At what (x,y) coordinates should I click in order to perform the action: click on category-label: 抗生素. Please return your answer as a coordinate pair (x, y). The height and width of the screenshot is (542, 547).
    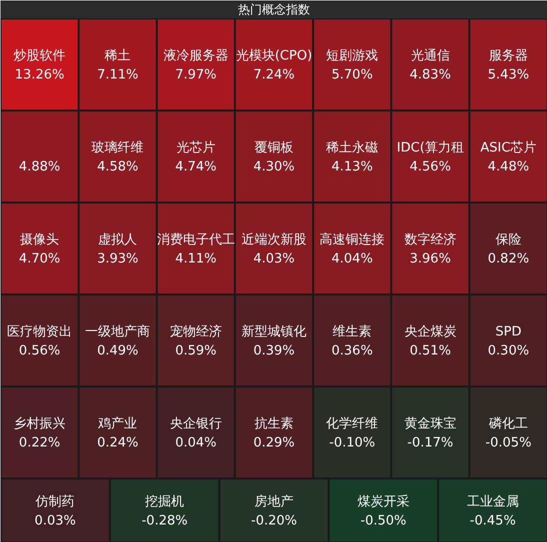
    Looking at the image, I should click on (274, 424).